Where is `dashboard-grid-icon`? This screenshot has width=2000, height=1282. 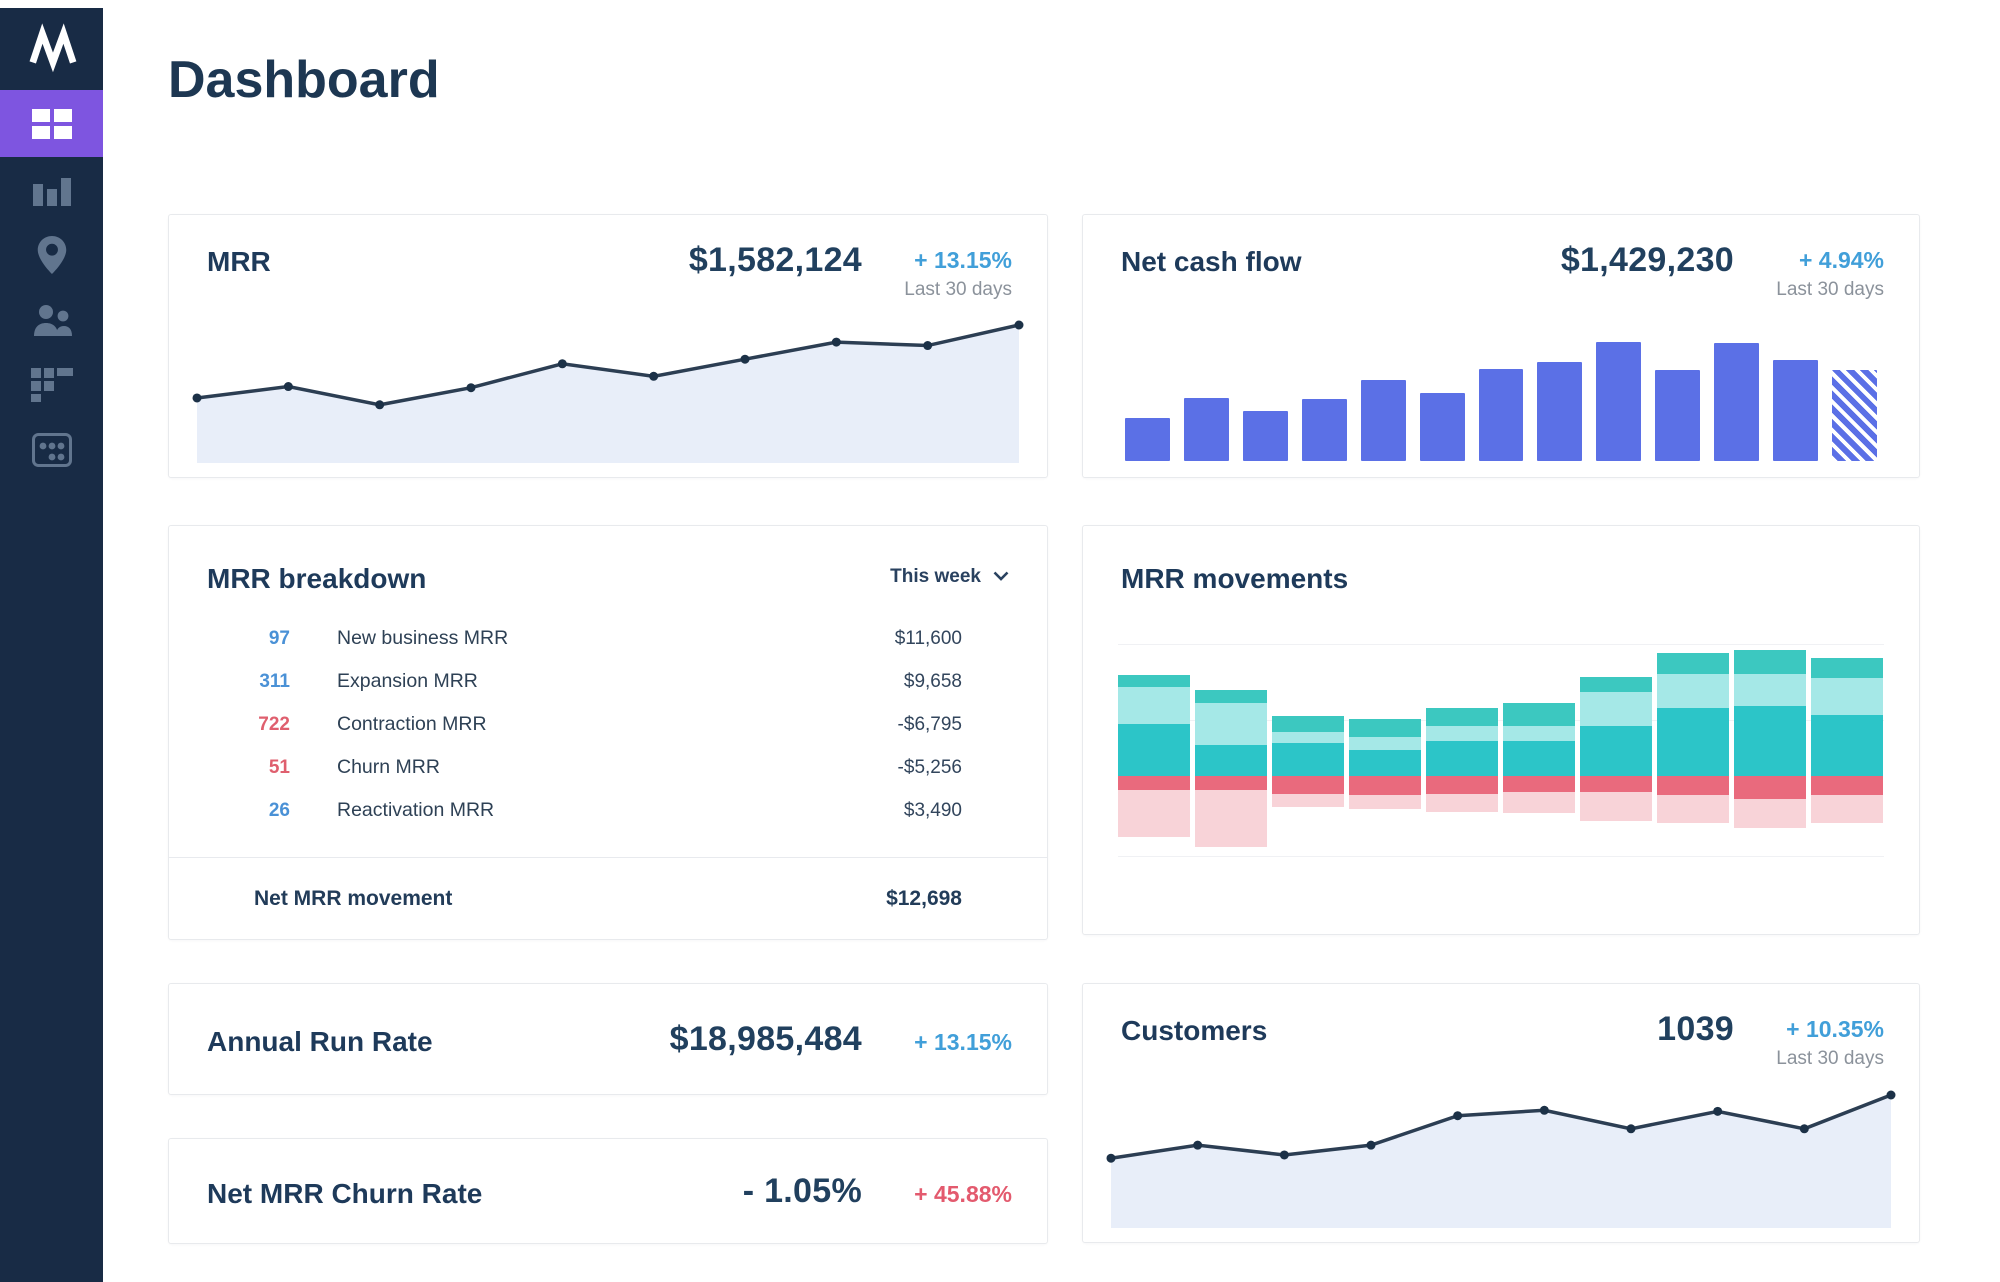
dashboard-grid-icon is located at coordinates (51, 123).